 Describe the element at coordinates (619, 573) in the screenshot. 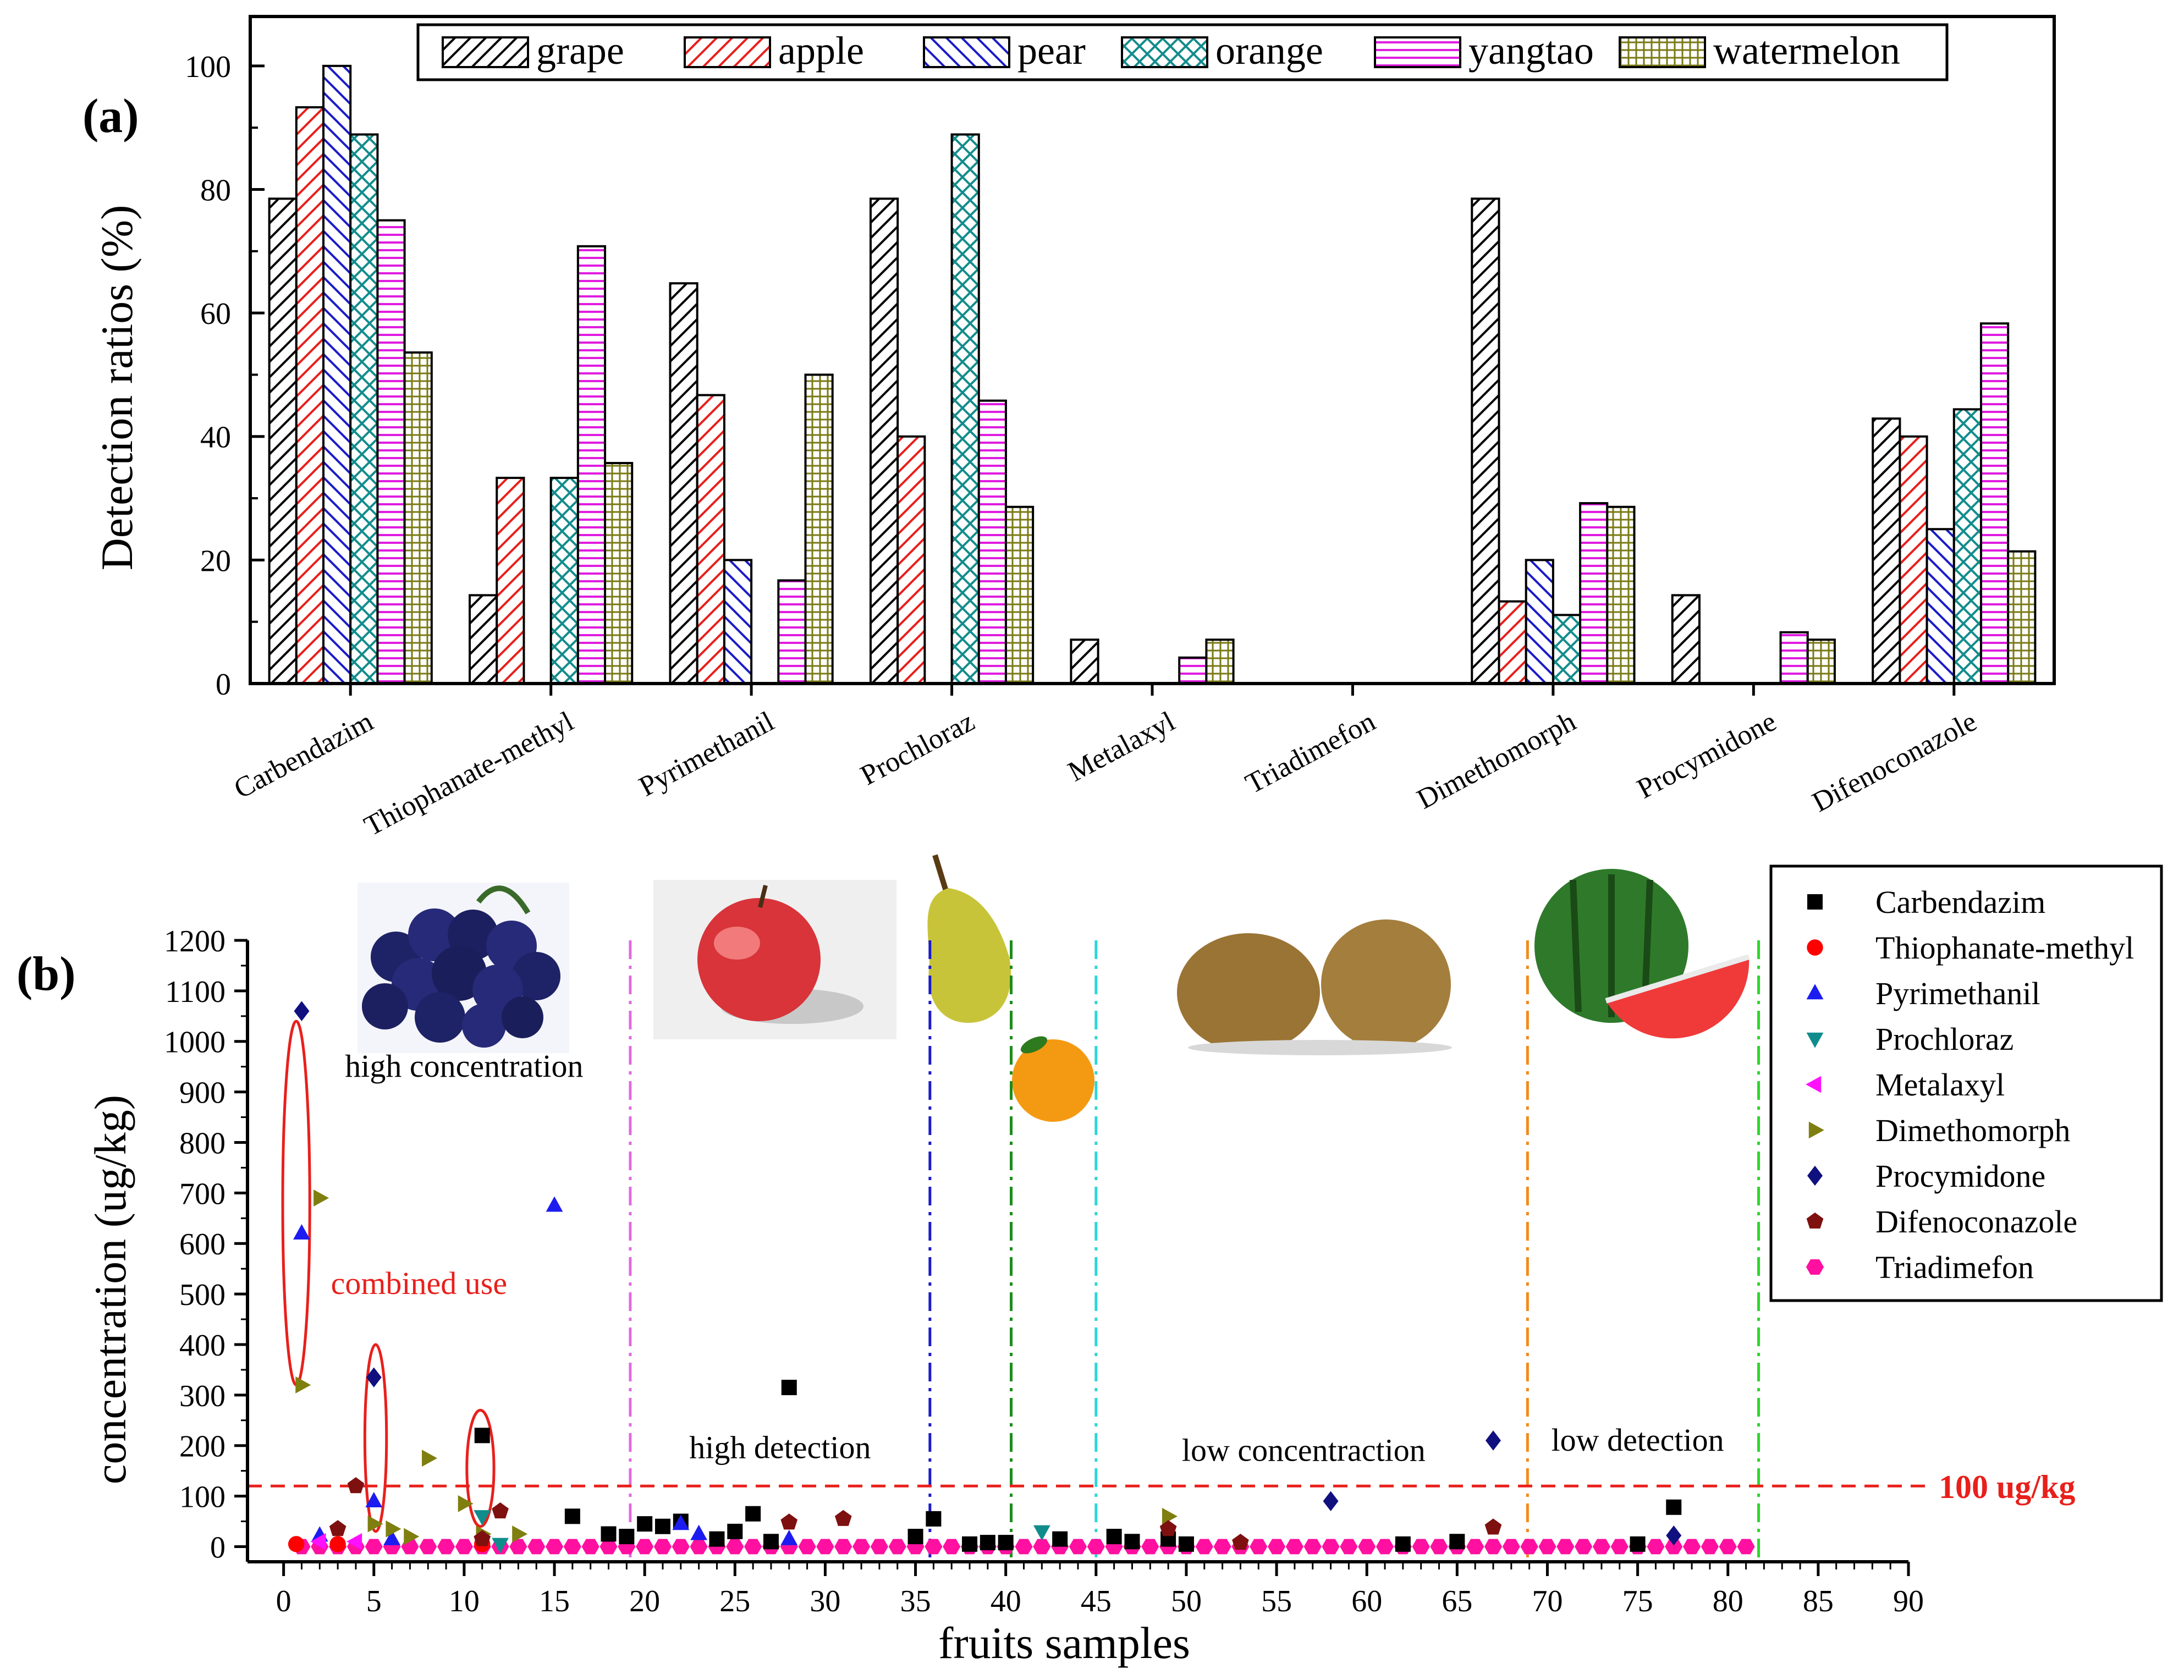

I see `bar-watermelon-thiophanate-methyl` at that location.